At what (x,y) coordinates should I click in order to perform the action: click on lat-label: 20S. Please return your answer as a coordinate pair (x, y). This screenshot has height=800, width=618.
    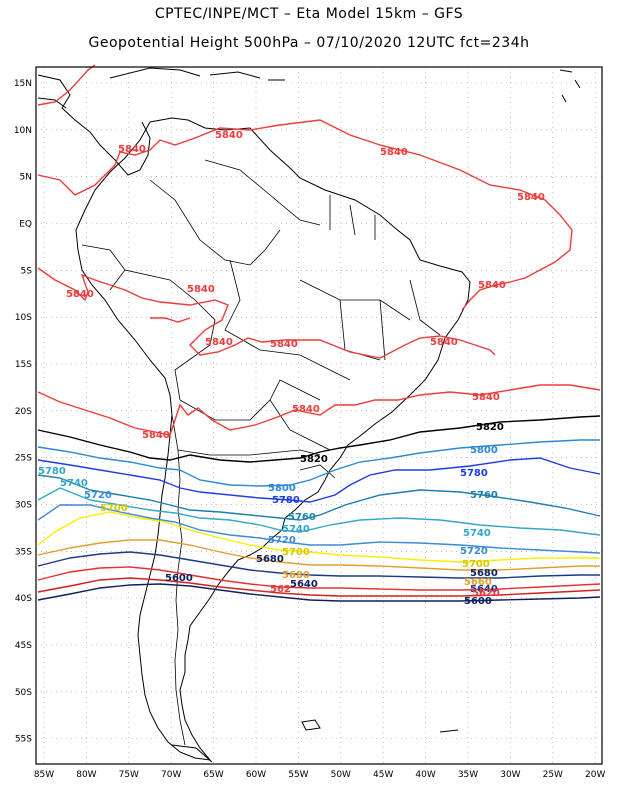
    Looking at the image, I should click on (23, 412).